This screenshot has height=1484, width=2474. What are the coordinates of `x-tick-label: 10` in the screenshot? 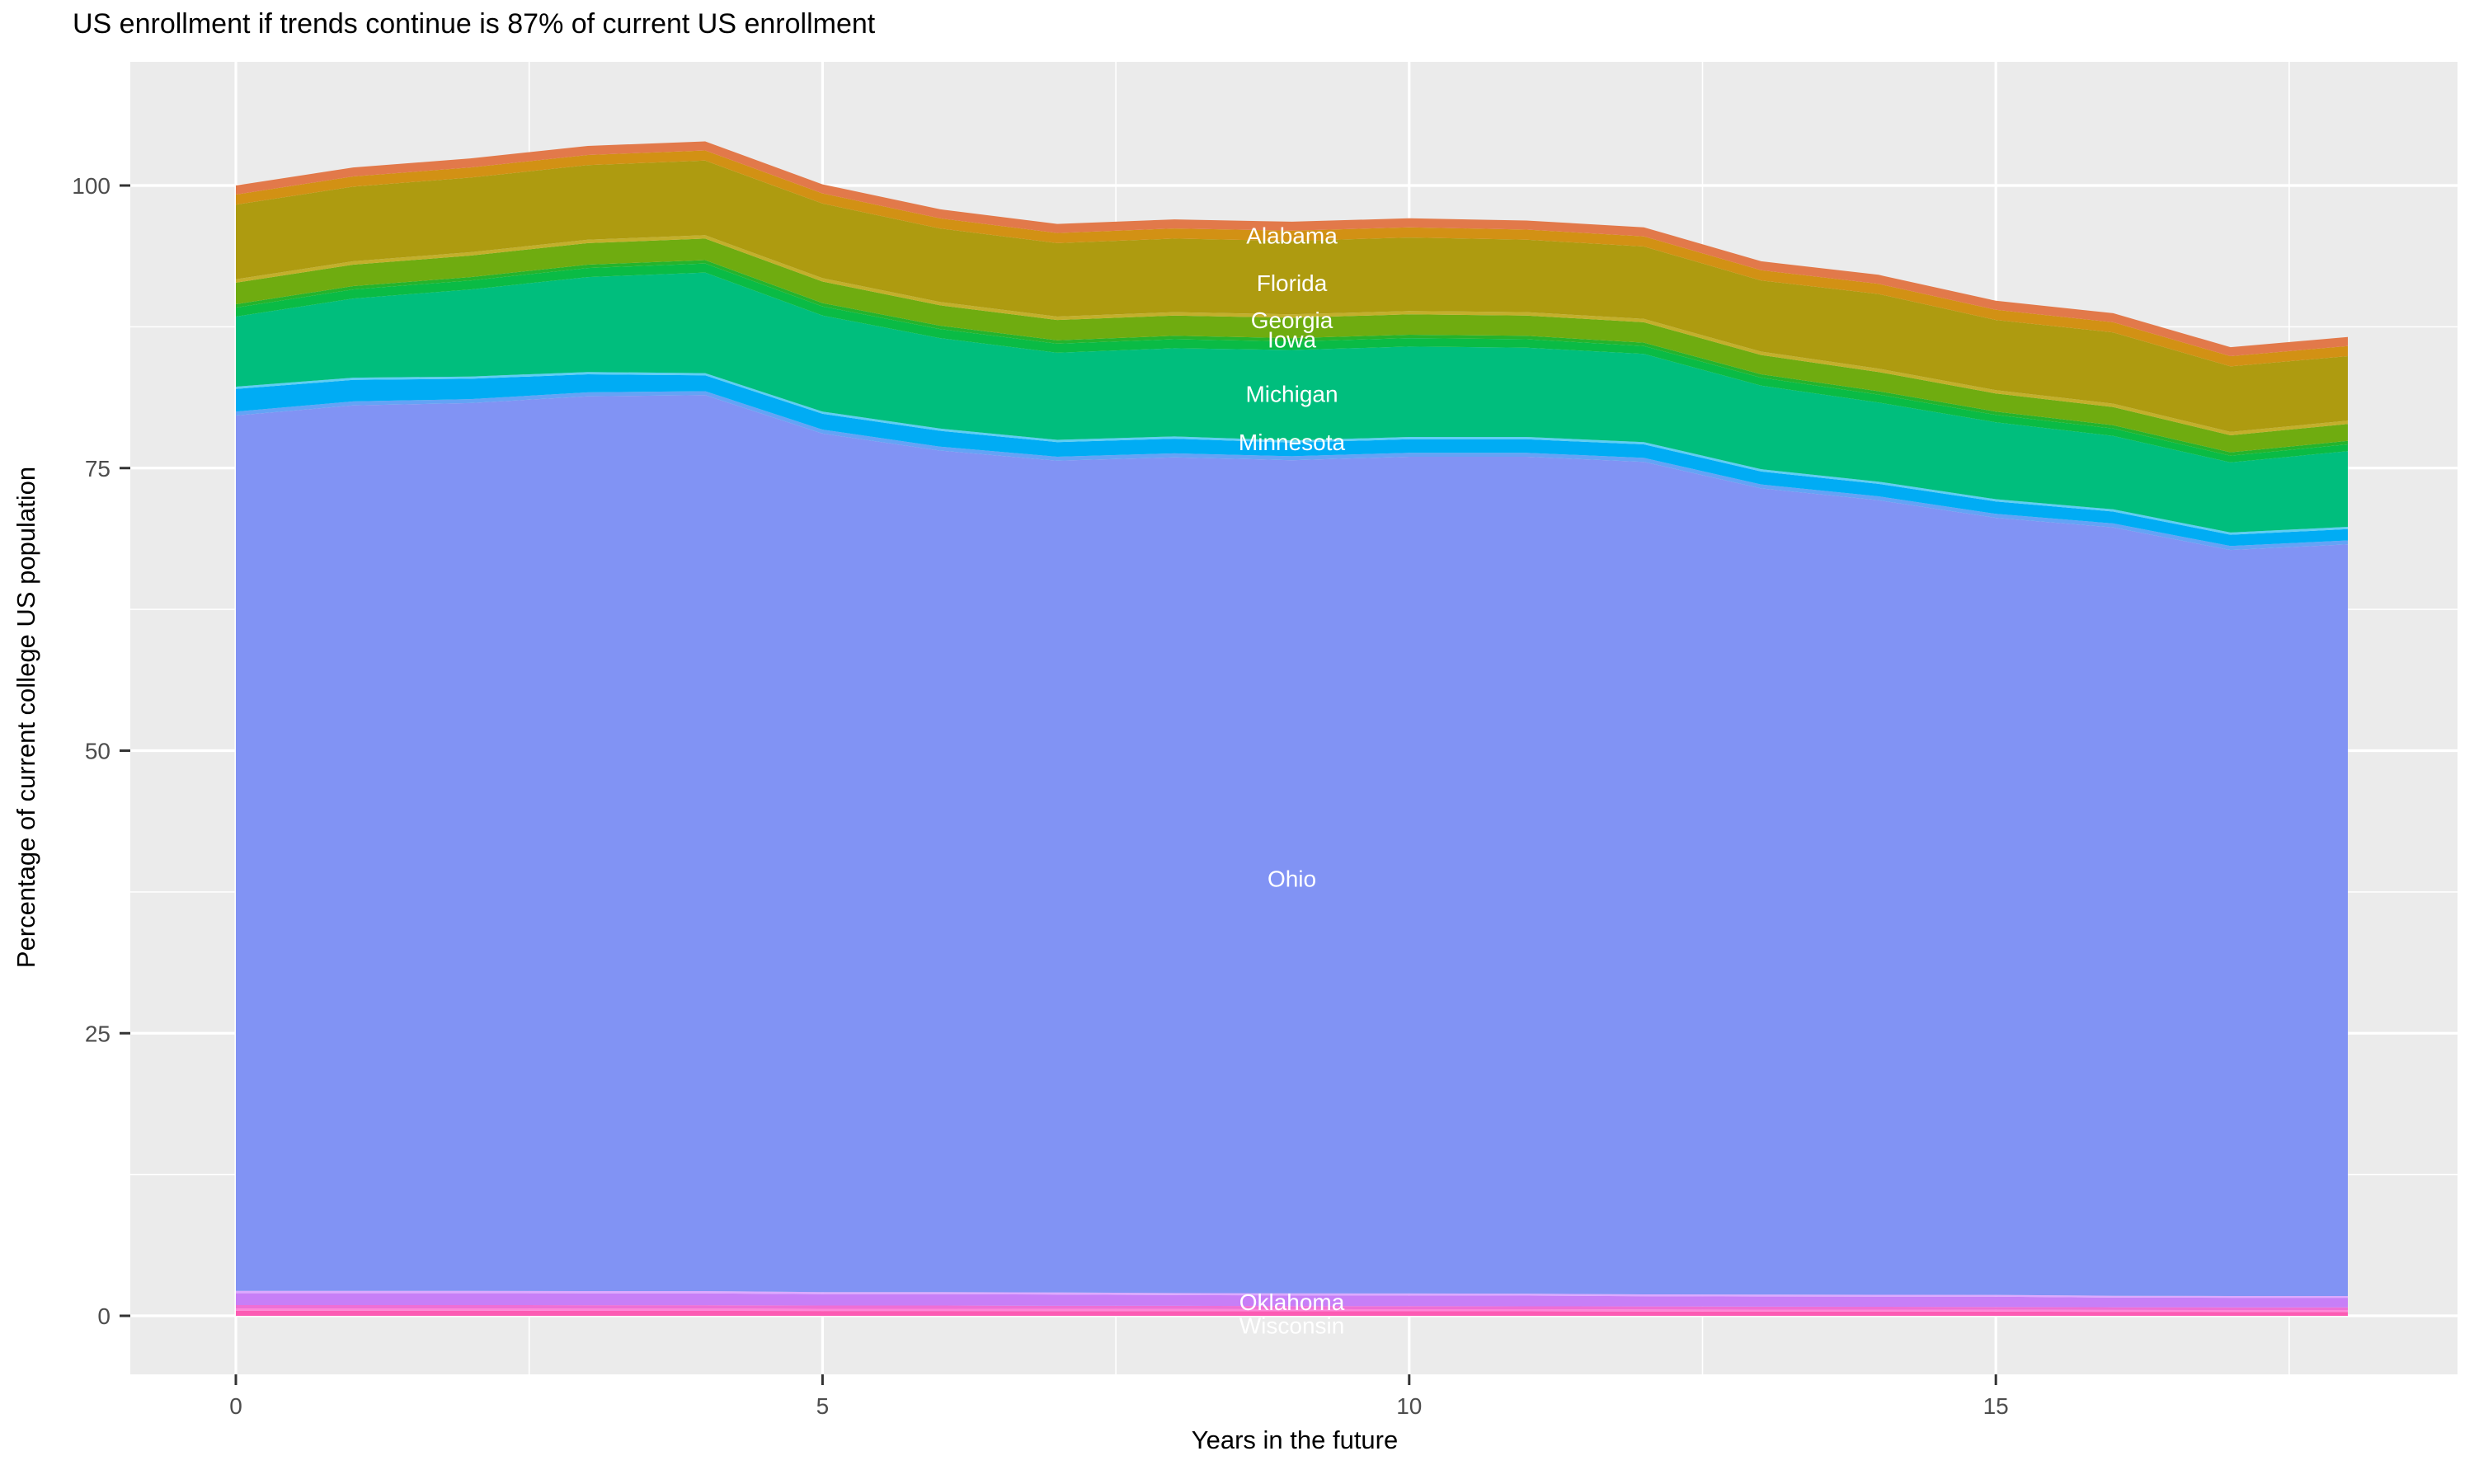 It's located at (1409, 1406).